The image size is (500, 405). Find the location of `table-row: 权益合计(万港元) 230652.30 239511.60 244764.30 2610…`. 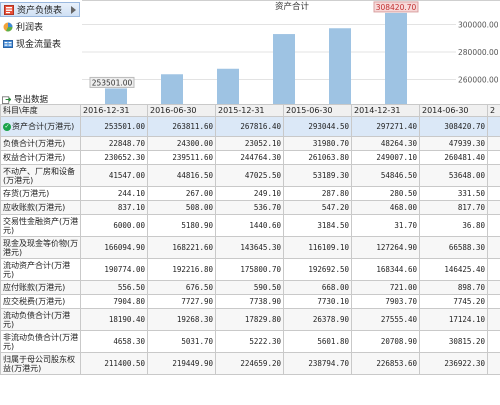

table-row: 权益合计(万港元) 230652.30 239511.60 244764.30 2610… is located at coordinates (250, 157).